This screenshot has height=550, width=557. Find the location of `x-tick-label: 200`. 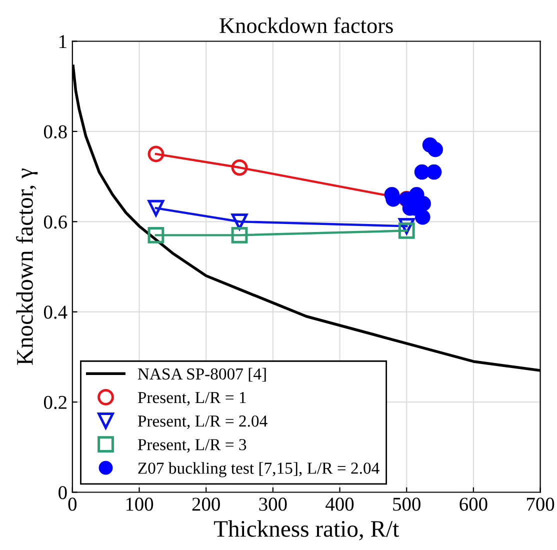

x-tick-label: 200 is located at coordinates (206, 504).